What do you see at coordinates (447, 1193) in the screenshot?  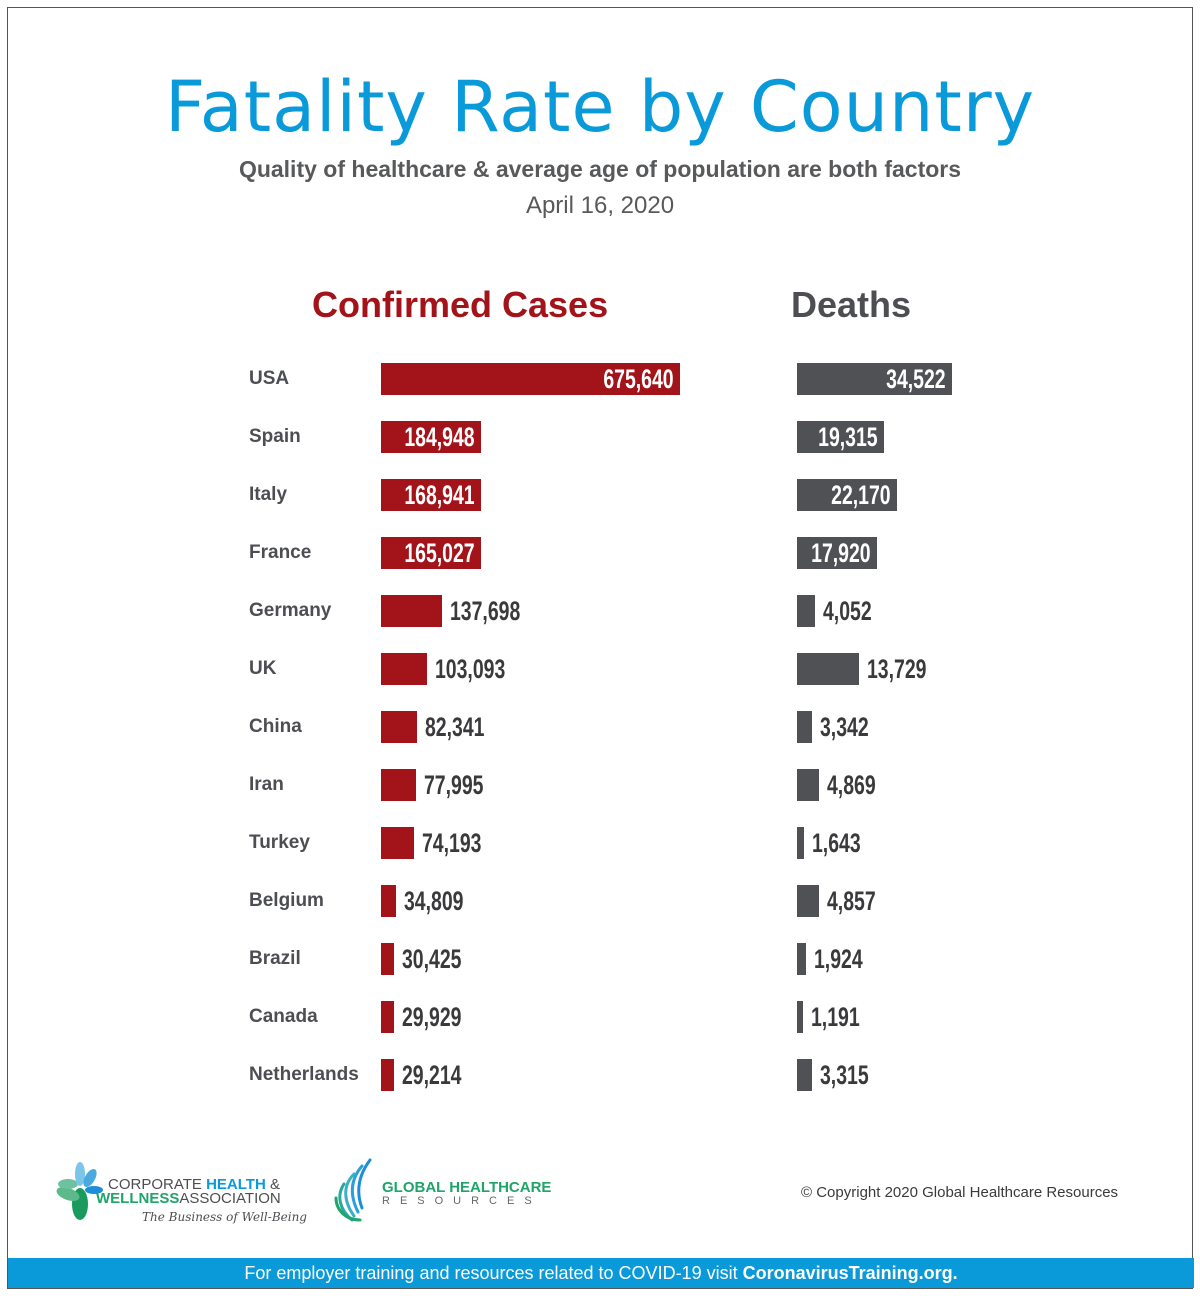 I see `ghr-logo: GLOBAL HEALTHCARE RESOURCES` at bounding box center [447, 1193].